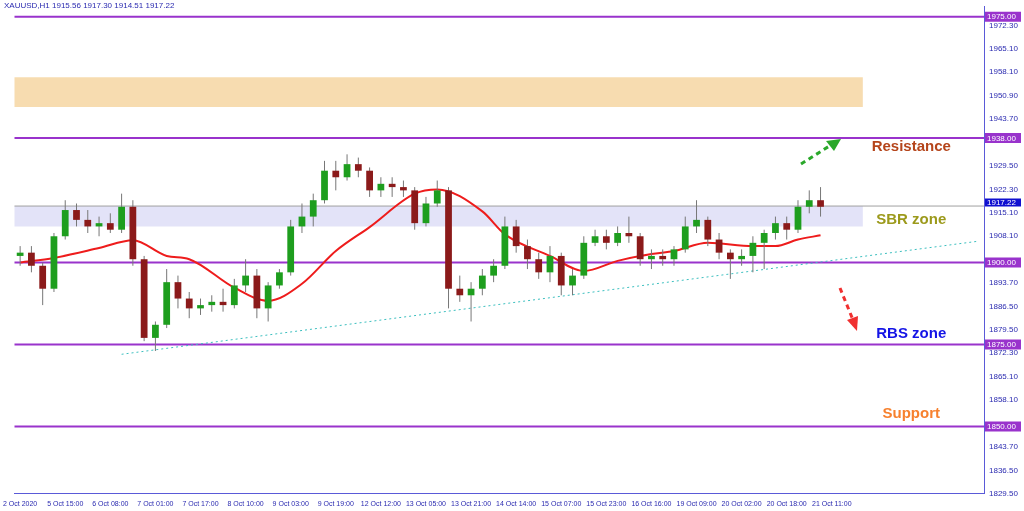 The image size is (1024, 511). What do you see at coordinates (1004, 119) in the screenshot?
I see `y-tick-label: 1943.70` at bounding box center [1004, 119].